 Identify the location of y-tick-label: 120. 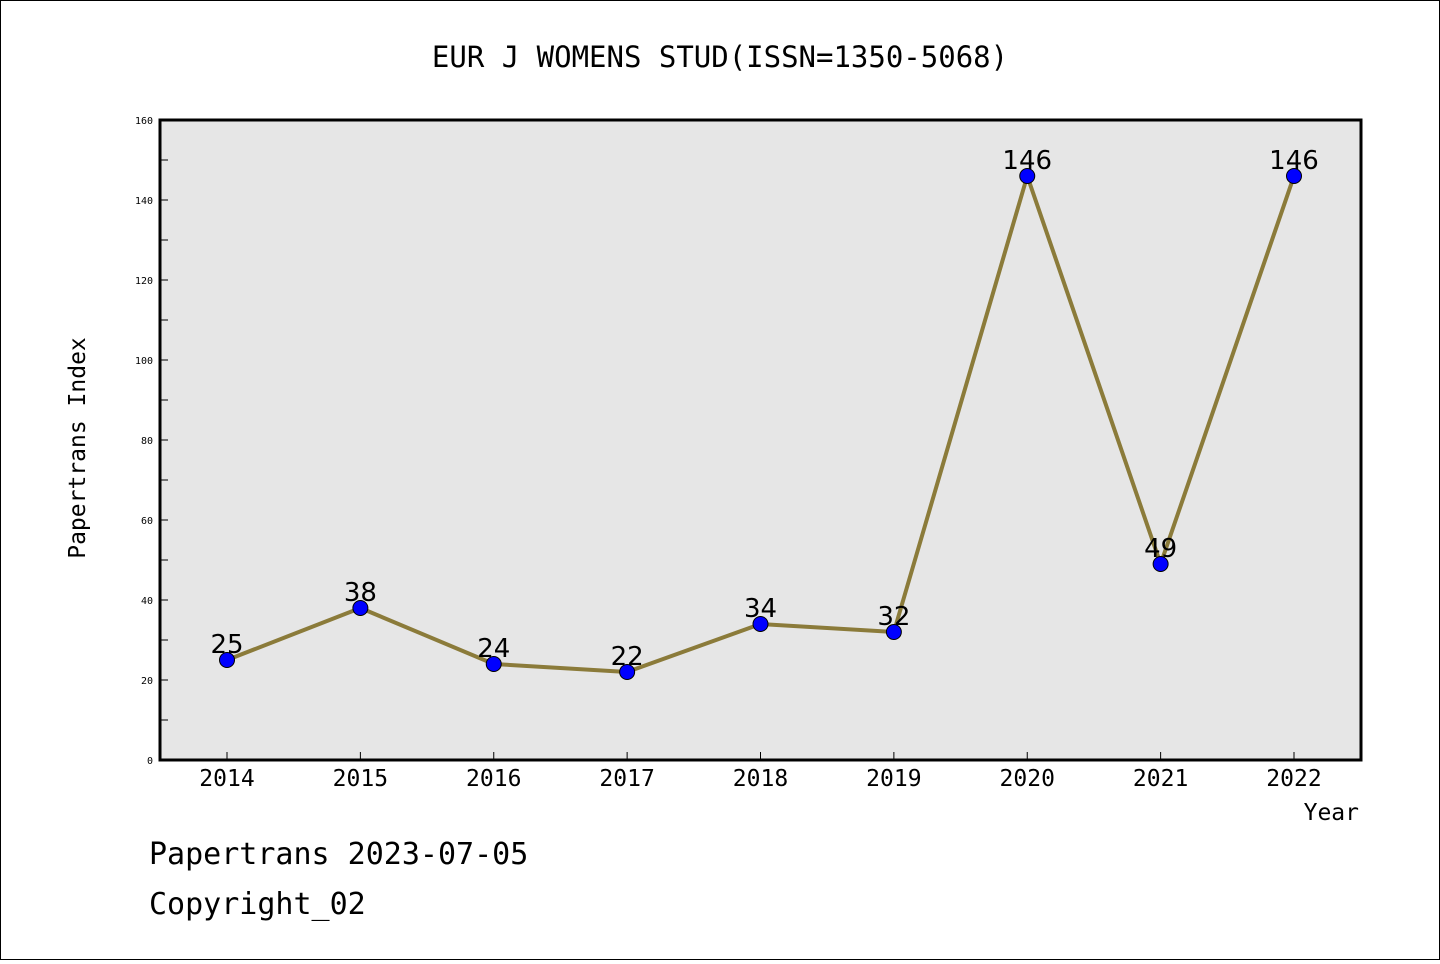
(144, 281).